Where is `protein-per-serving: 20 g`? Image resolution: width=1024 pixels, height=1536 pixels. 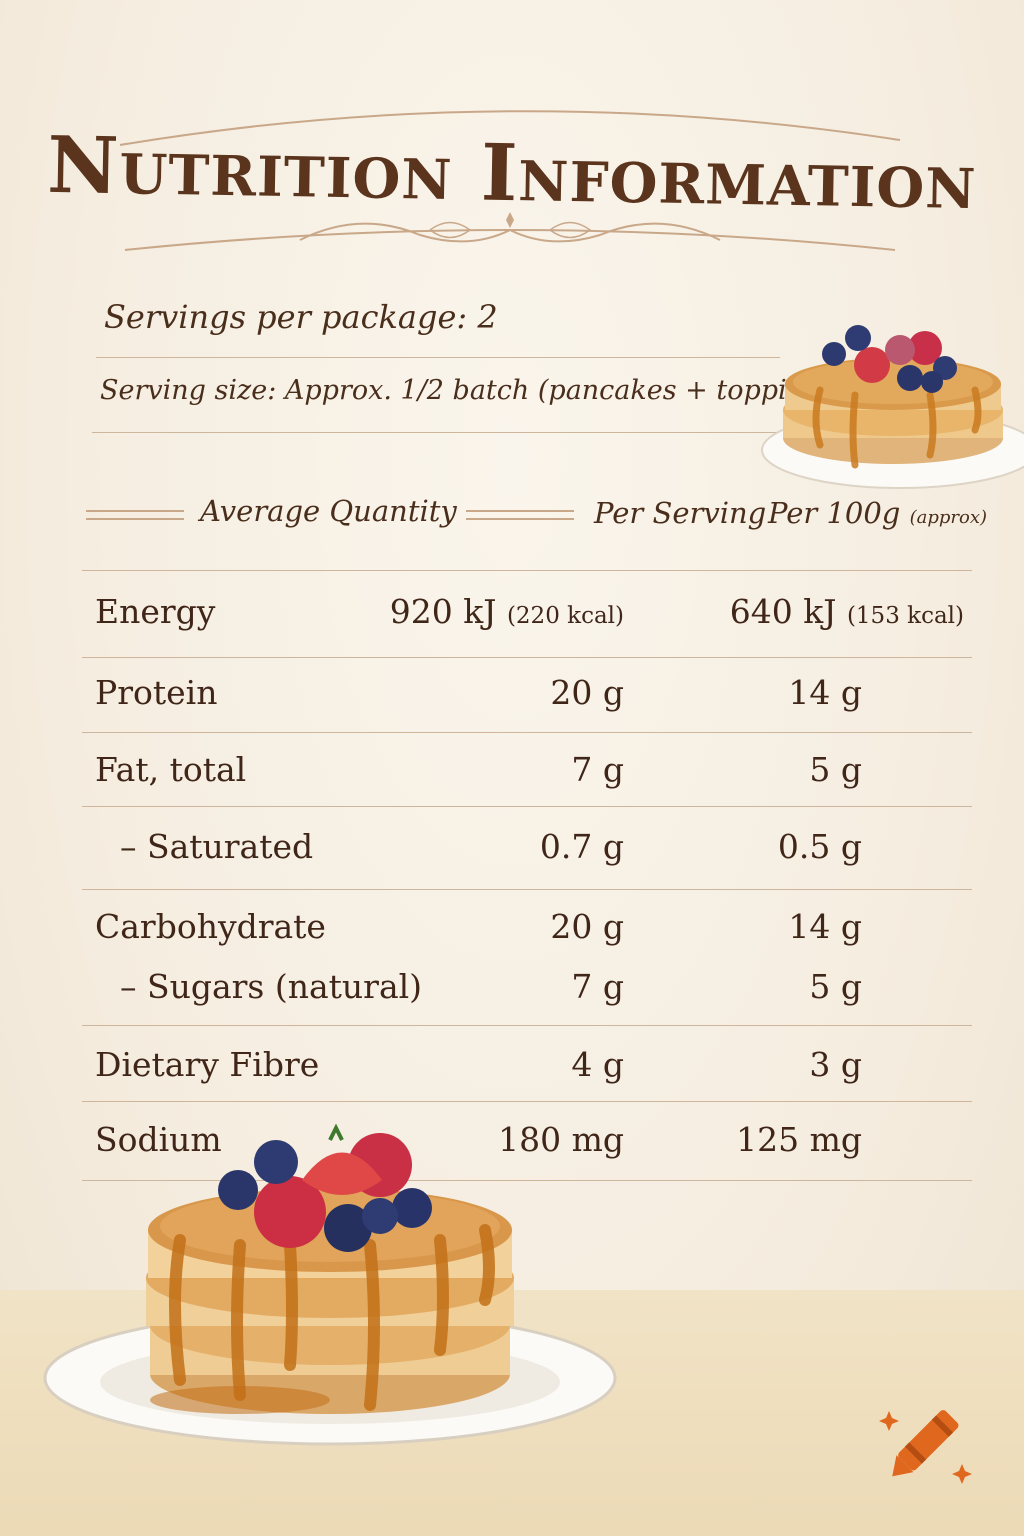 protein-per-serving: 20 g is located at coordinates (587, 692).